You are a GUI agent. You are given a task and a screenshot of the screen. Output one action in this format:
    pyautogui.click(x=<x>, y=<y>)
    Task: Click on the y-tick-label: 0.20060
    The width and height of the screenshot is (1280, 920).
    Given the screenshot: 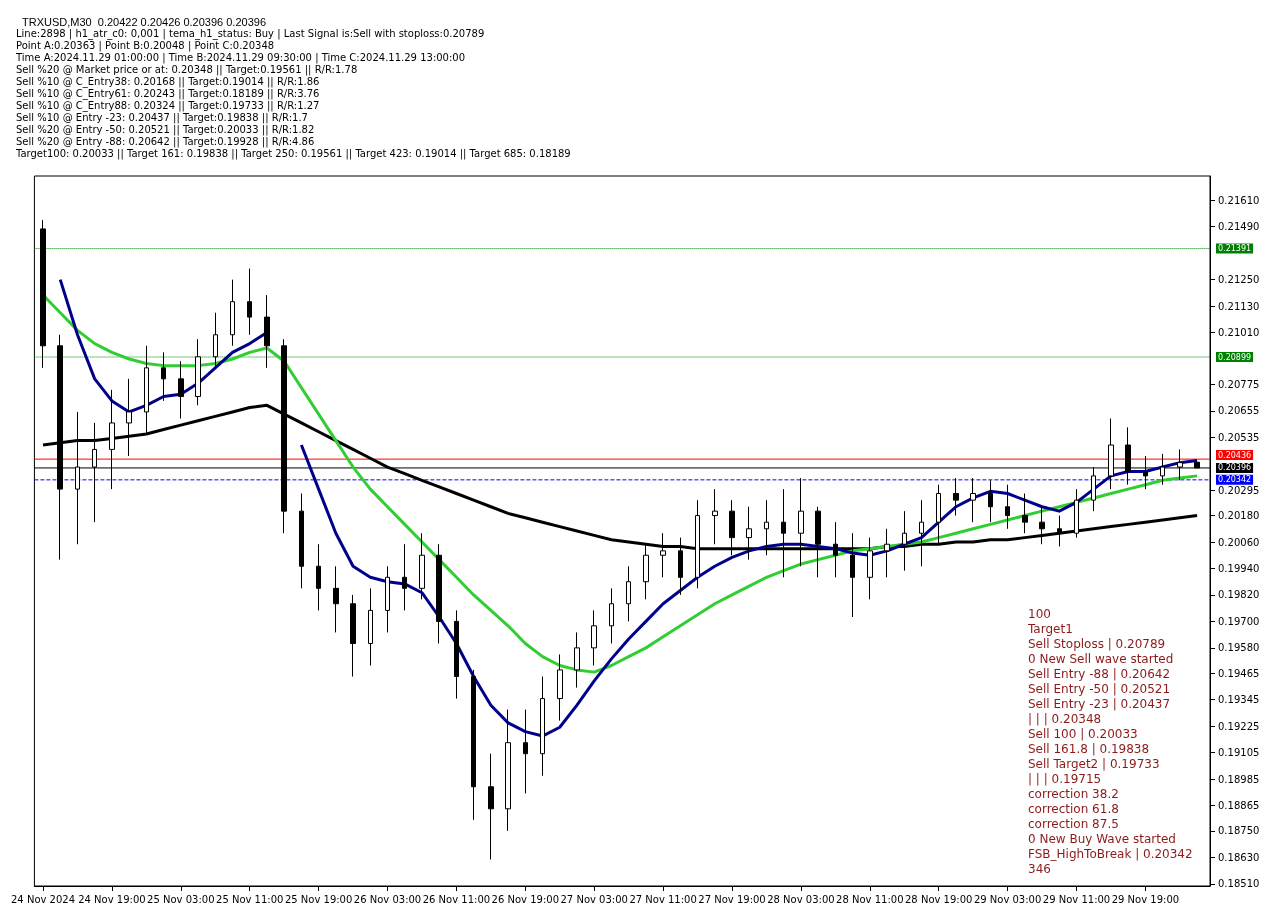 What is the action you would take?
    pyautogui.click(x=1239, y=542)
    